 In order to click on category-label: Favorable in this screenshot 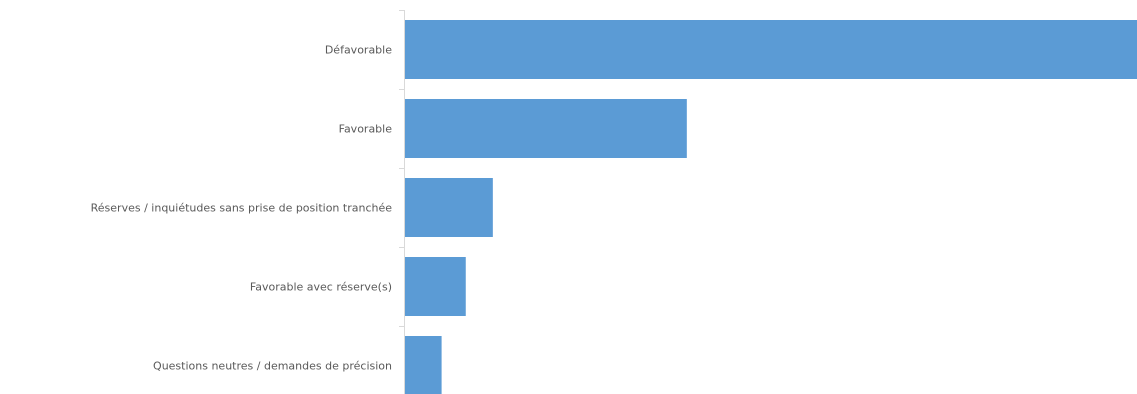, I will do `click(366, 129)`.